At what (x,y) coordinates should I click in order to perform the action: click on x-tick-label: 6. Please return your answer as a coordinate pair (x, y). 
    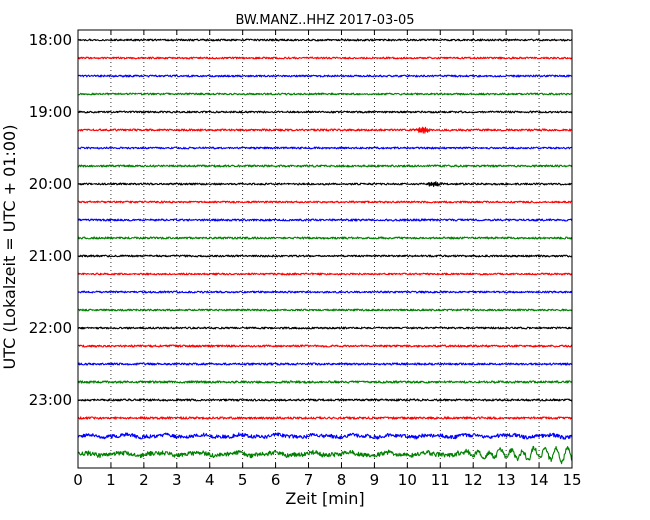
    Looking at the image, I should click on (276, 480).